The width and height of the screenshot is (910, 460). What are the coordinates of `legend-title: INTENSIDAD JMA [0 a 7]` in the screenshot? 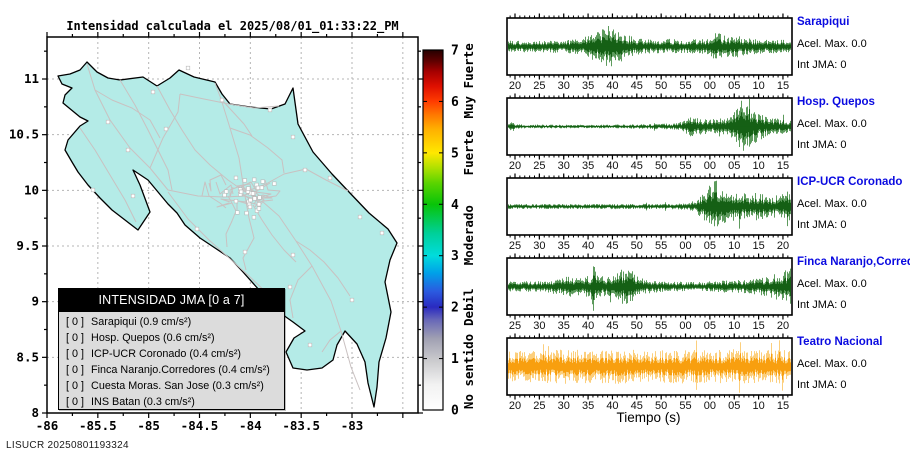 It's located at (171, 300).